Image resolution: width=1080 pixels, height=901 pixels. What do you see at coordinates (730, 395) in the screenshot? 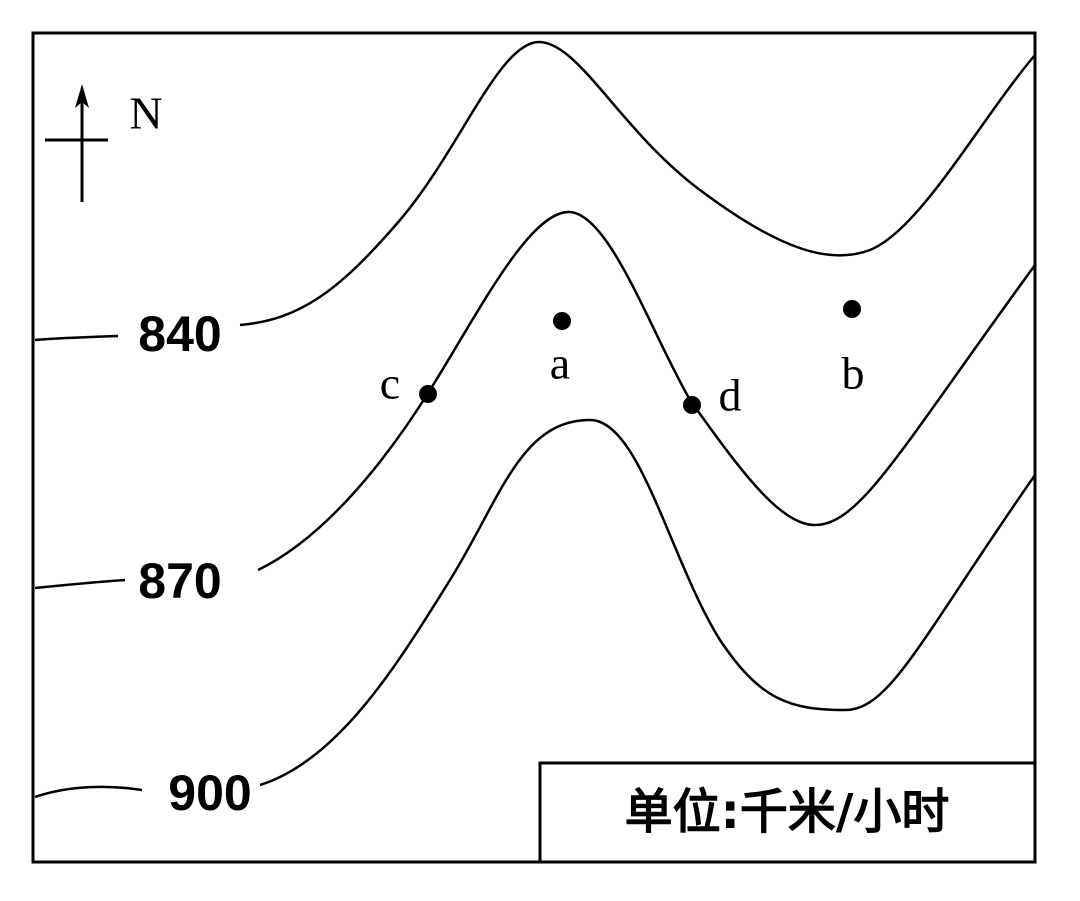
I see `point-label: d` at bounding box center [730, 395].